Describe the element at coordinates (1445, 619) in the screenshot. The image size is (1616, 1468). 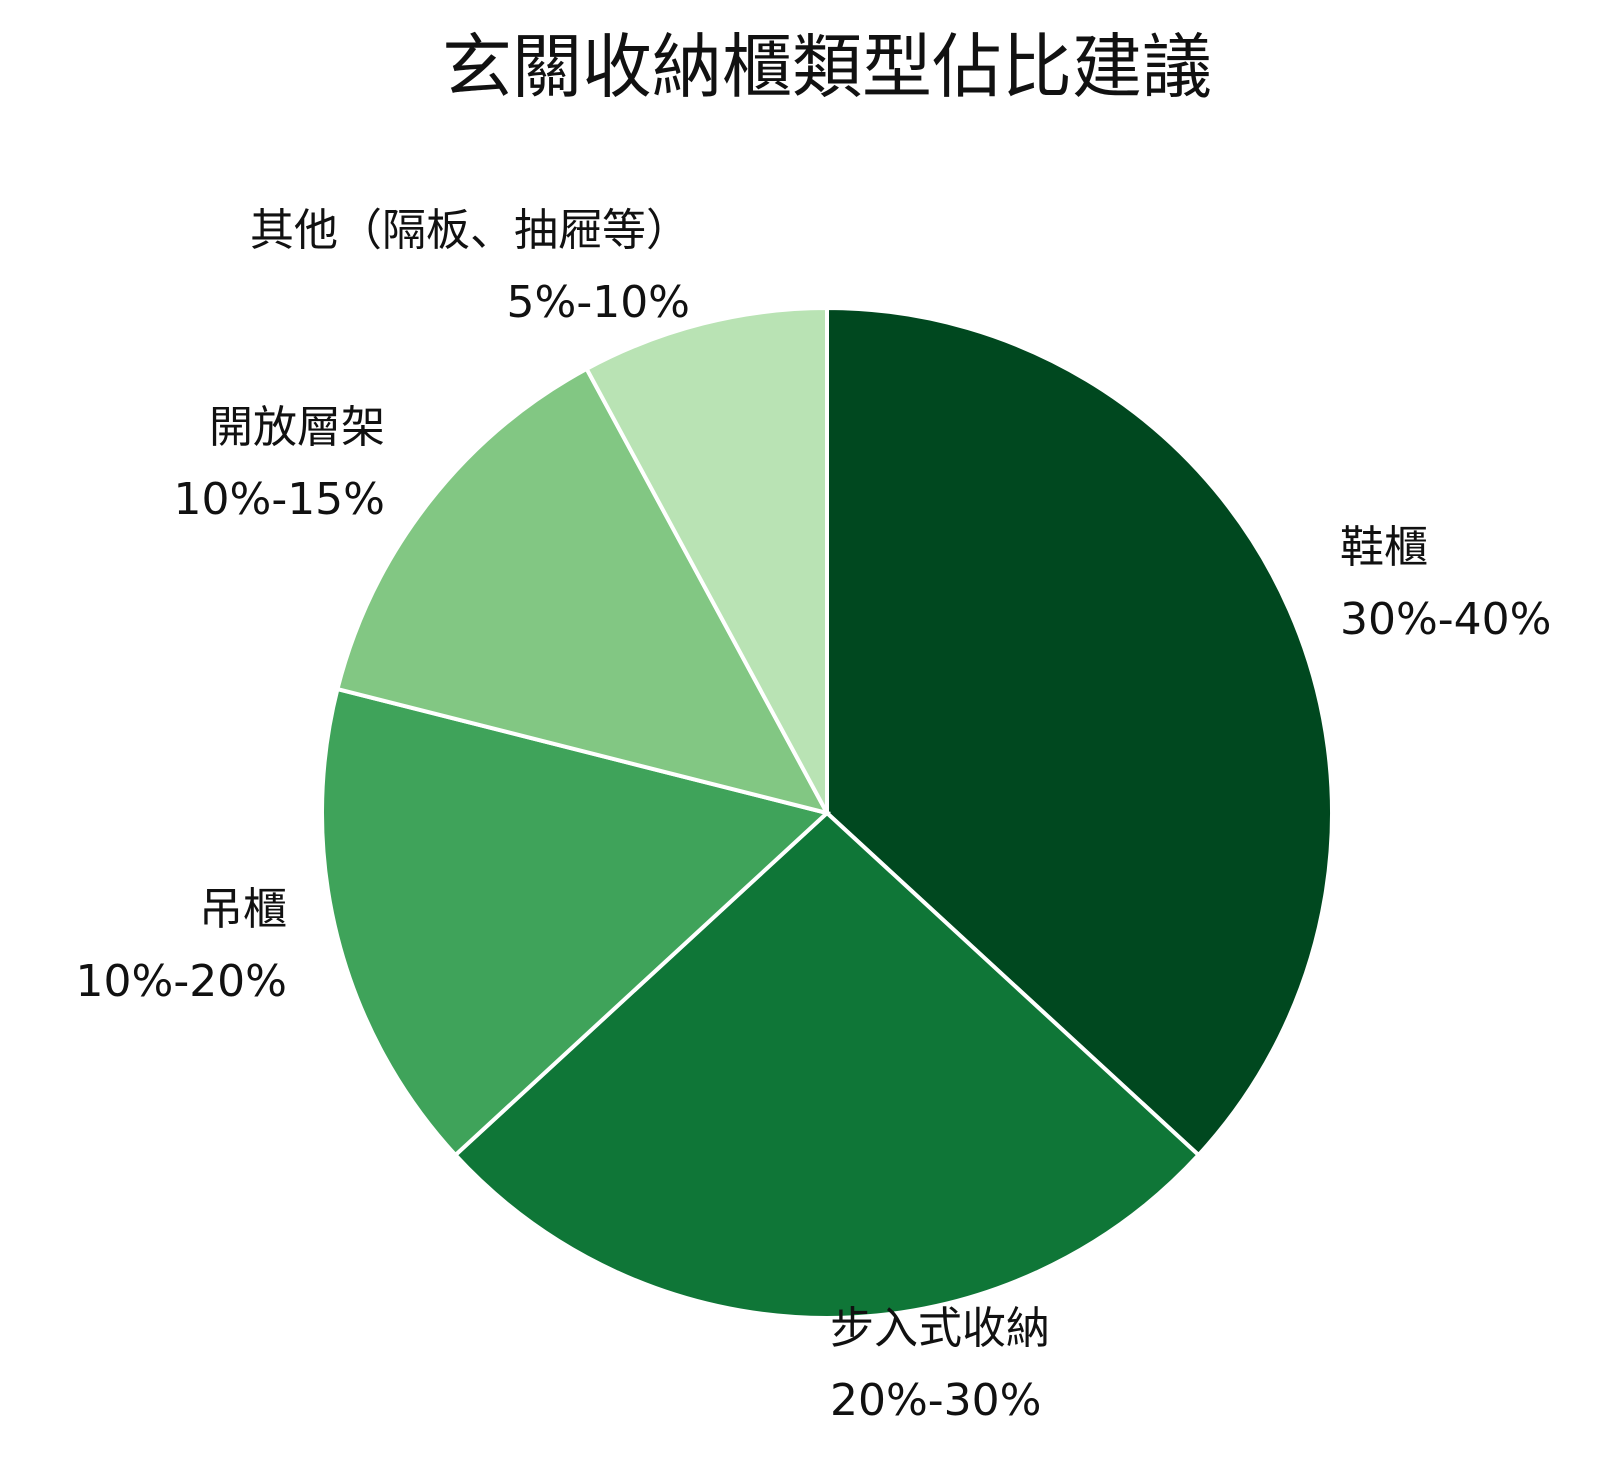
I see `slice-value-label: 30%-40%` at that location.